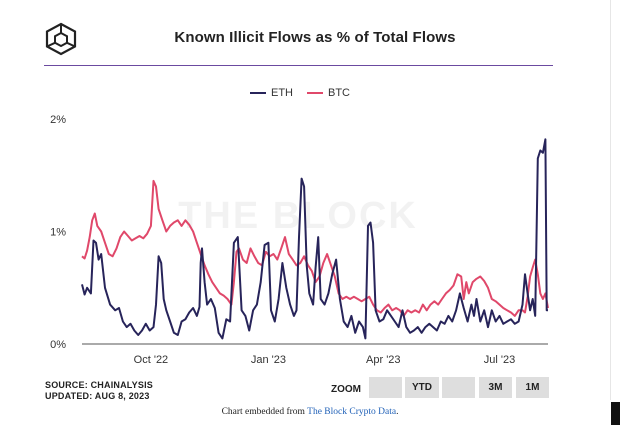  What do you see at coordinates (499, 360) in the screenshot?
I see `x-tick-label: Jul '23` at bounding box center [499, 360].